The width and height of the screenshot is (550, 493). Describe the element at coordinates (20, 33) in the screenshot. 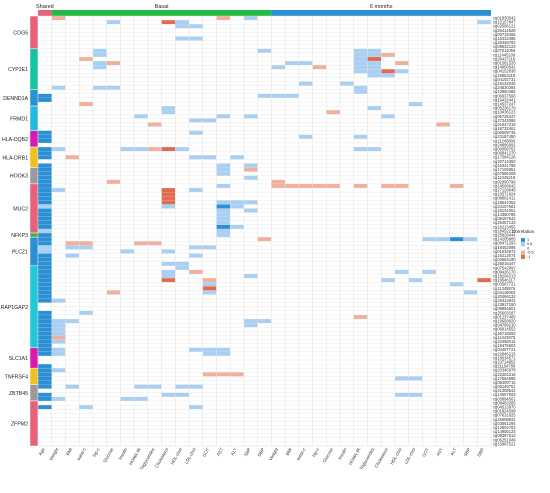

I see `gene-label: COG5` at that location.